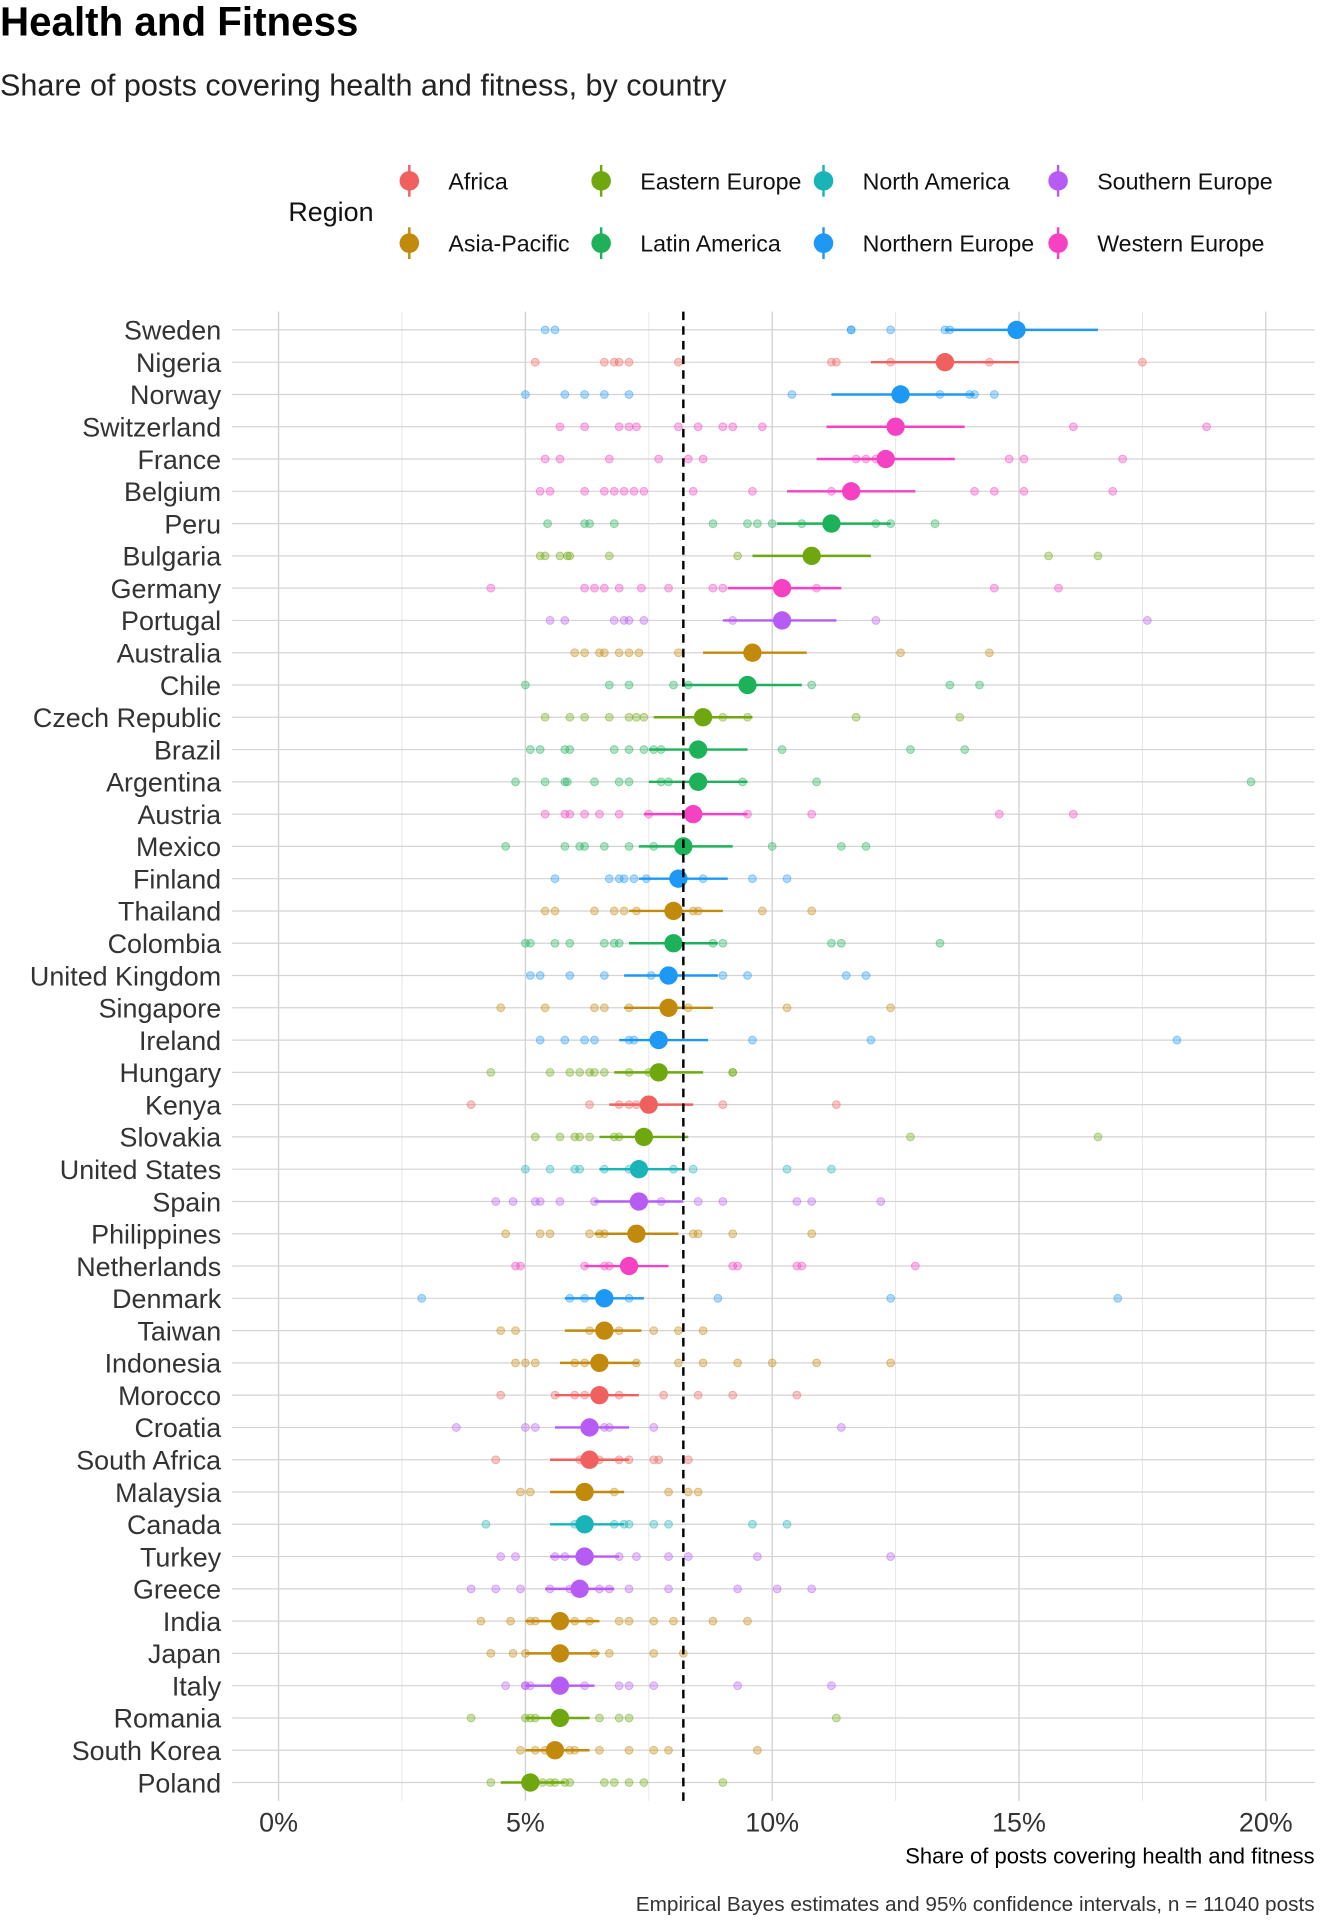  Describe the element at coordinates (782, 652) in the screenshot. I see `country-australia` at that location.